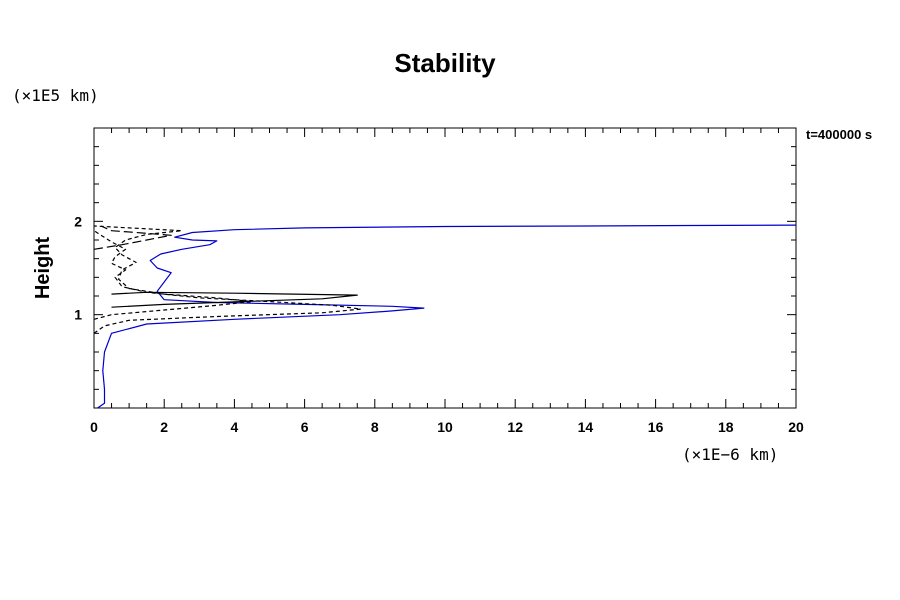 This screenshot has width=900, height=600. Describe the element at coordinates (515, 427) in the screenshot. I see `x-tick-label: 12` at that location.